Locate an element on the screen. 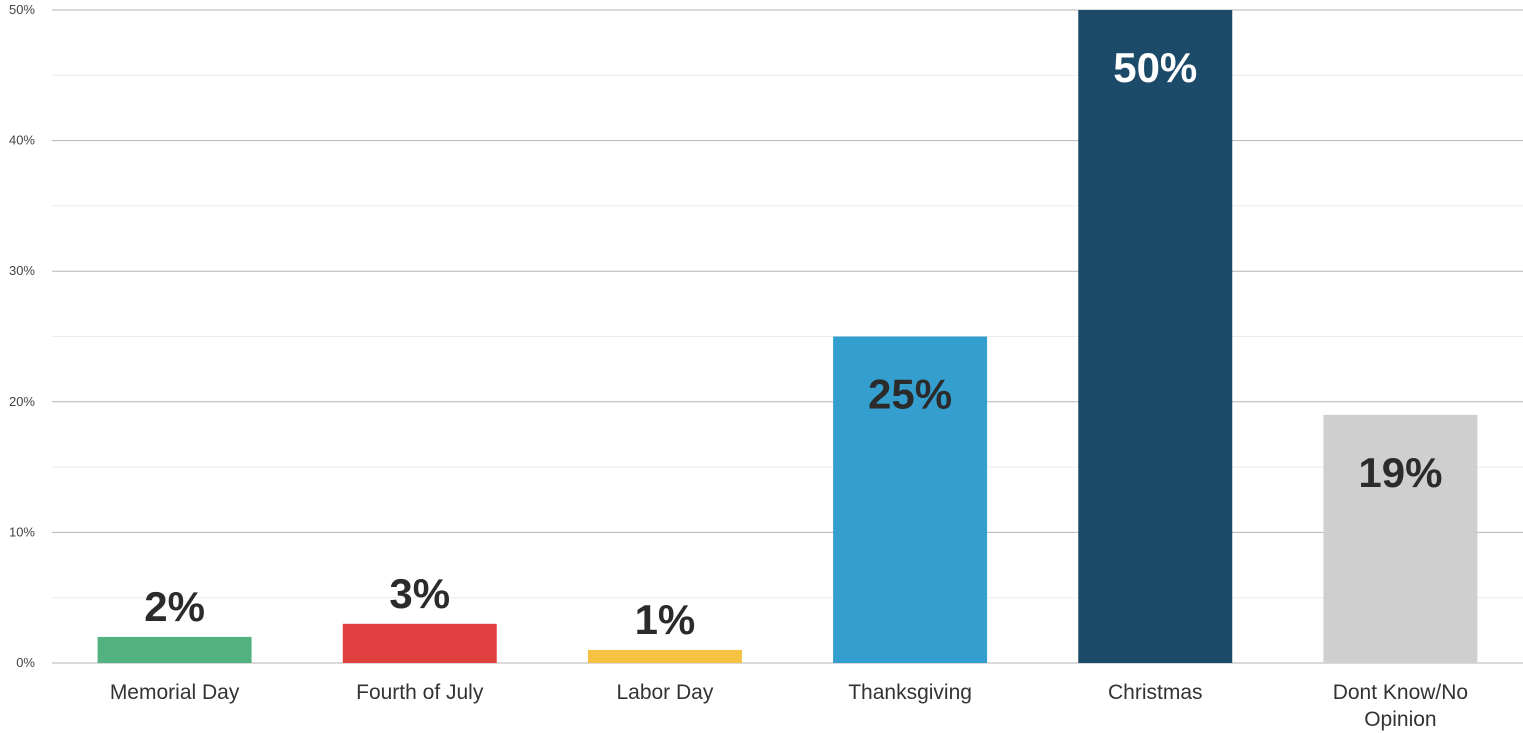 The image size is (1523, 733). x-tick-label: Labor Day is located at coordinates (664, 692).